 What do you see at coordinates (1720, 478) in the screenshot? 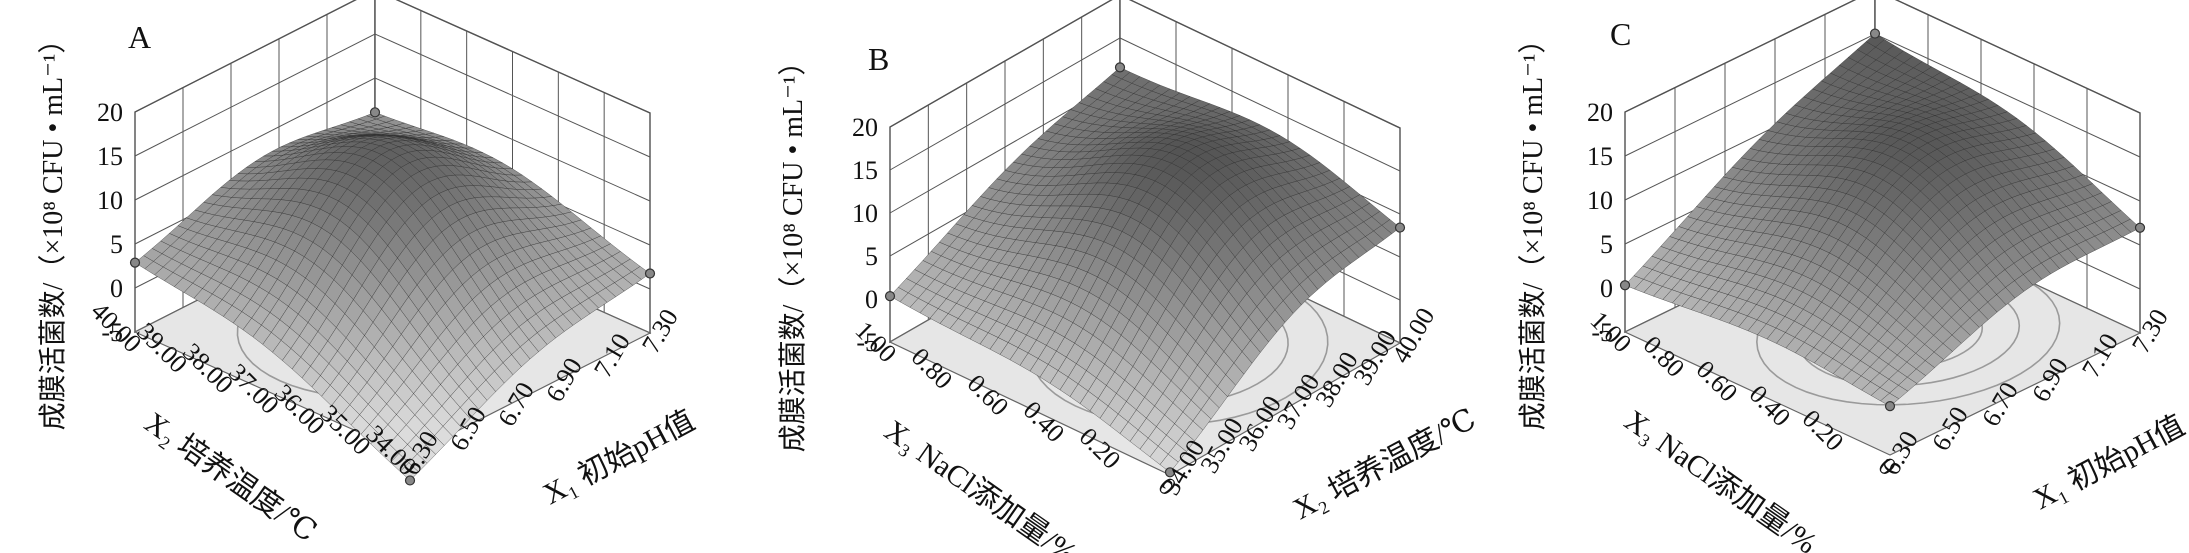
I see `y-axis-label: X₃ NaCl添加量/%` at bounding box center [1720, 478].